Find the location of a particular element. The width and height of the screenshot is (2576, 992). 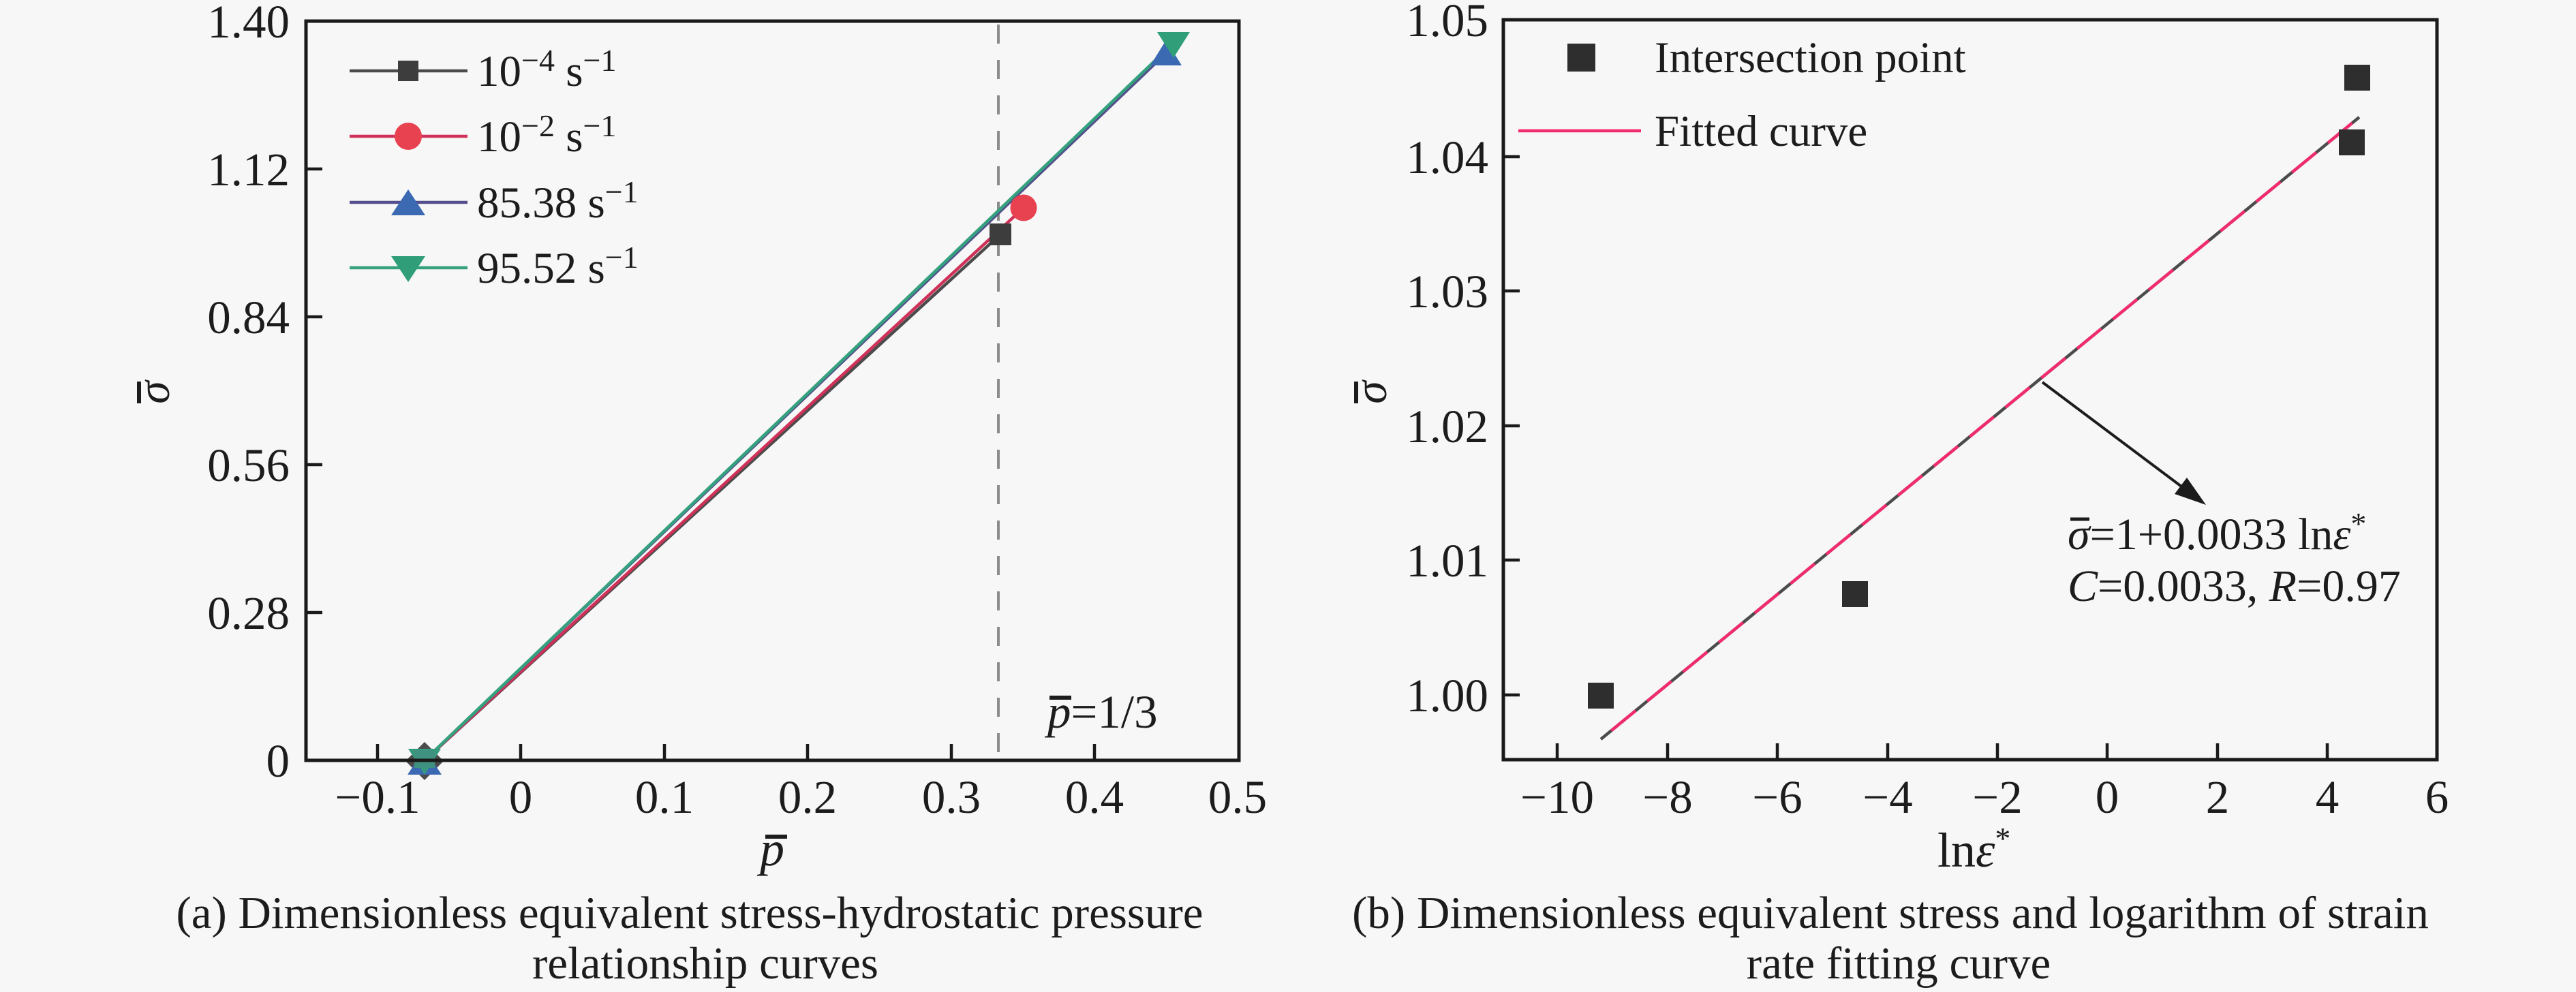

svg-text: 0.4 is located at coordinates (1094, 797).